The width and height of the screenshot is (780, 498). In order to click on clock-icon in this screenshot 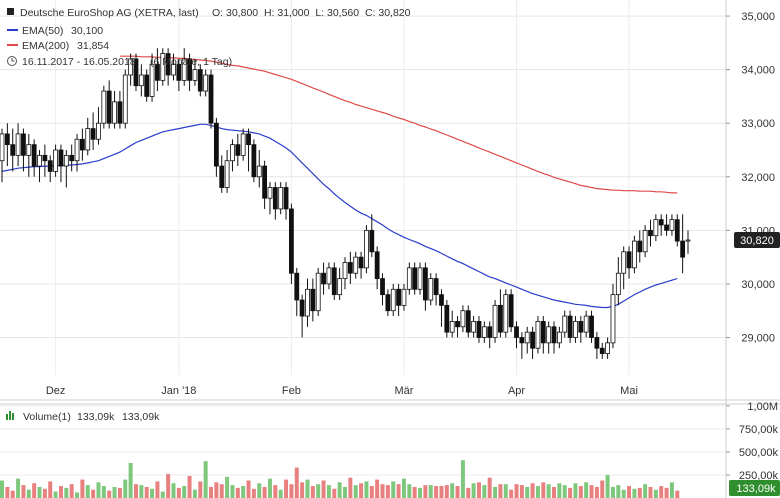, I will do `click(12, 61)`.